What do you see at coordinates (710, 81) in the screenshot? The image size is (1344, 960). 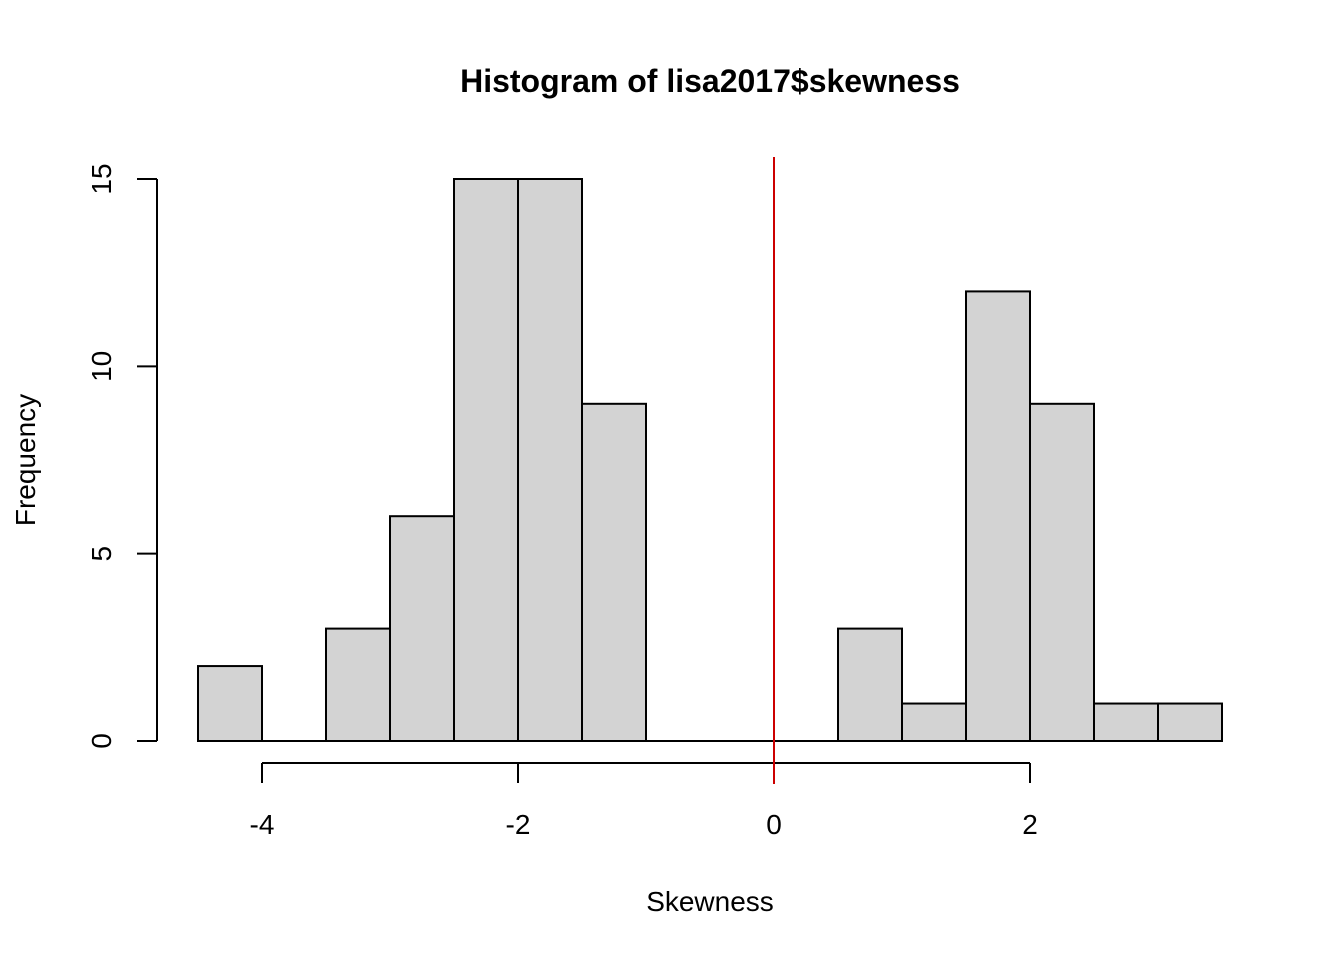 I see `chart-title: Histogram of lisa2017$skewness` at bounding box center [710, 81].